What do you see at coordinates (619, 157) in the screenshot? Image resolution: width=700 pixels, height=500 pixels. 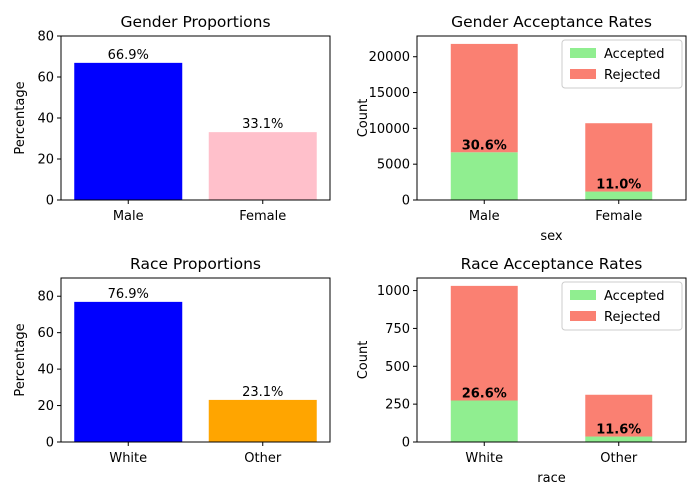 I see `bar-female-rejected` at bounding box center [619, 157].